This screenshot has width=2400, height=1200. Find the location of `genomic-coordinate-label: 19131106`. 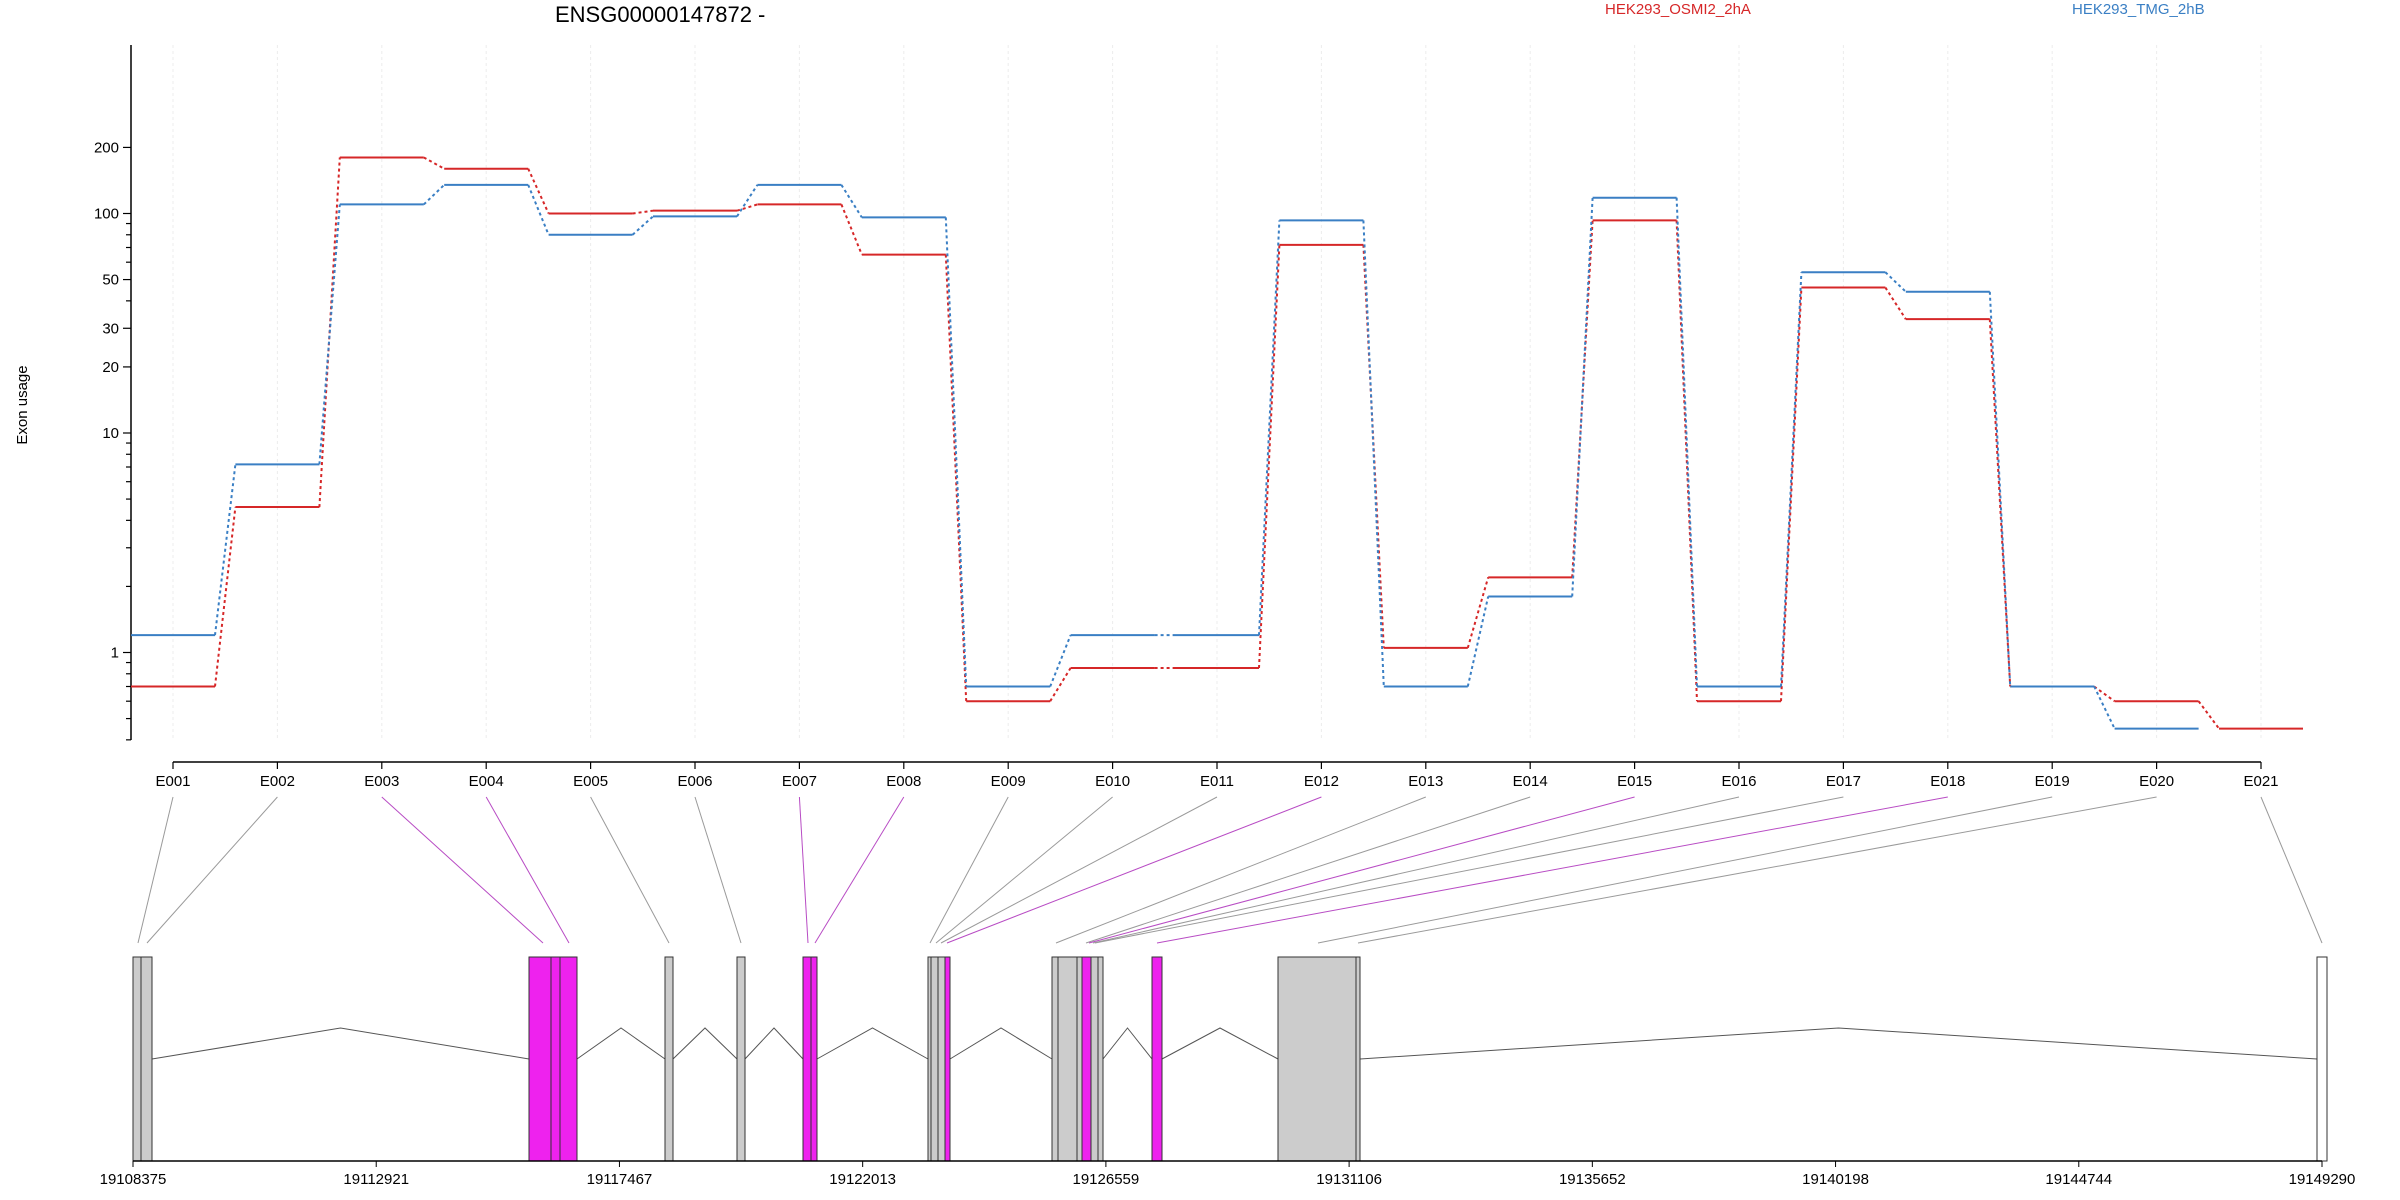

genomic-coordinate-label: 19131106 is located at coordinates (1349, 1179).